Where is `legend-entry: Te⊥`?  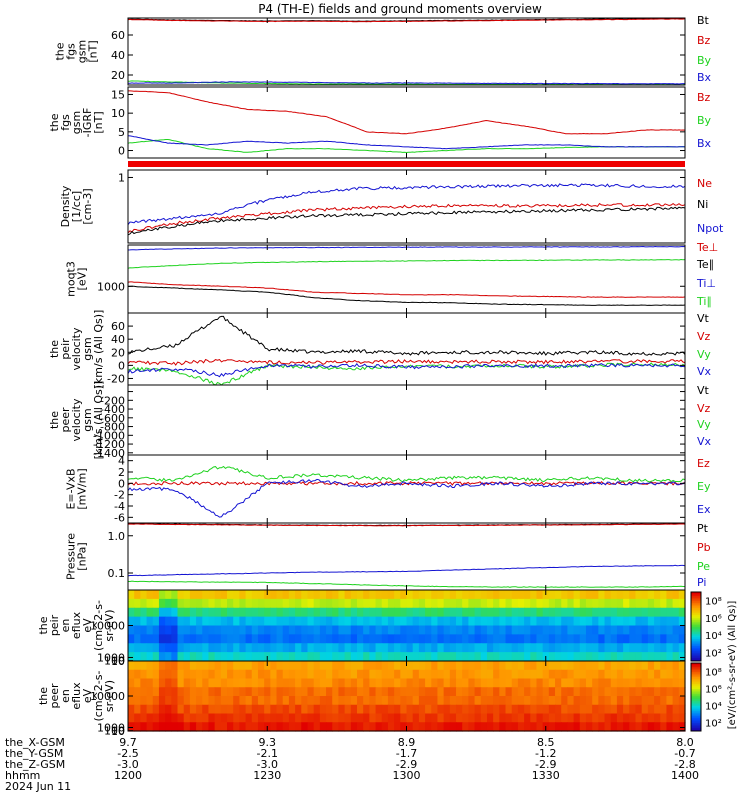
legend-entry: Te⊥ is located at coordinates (707, 247).